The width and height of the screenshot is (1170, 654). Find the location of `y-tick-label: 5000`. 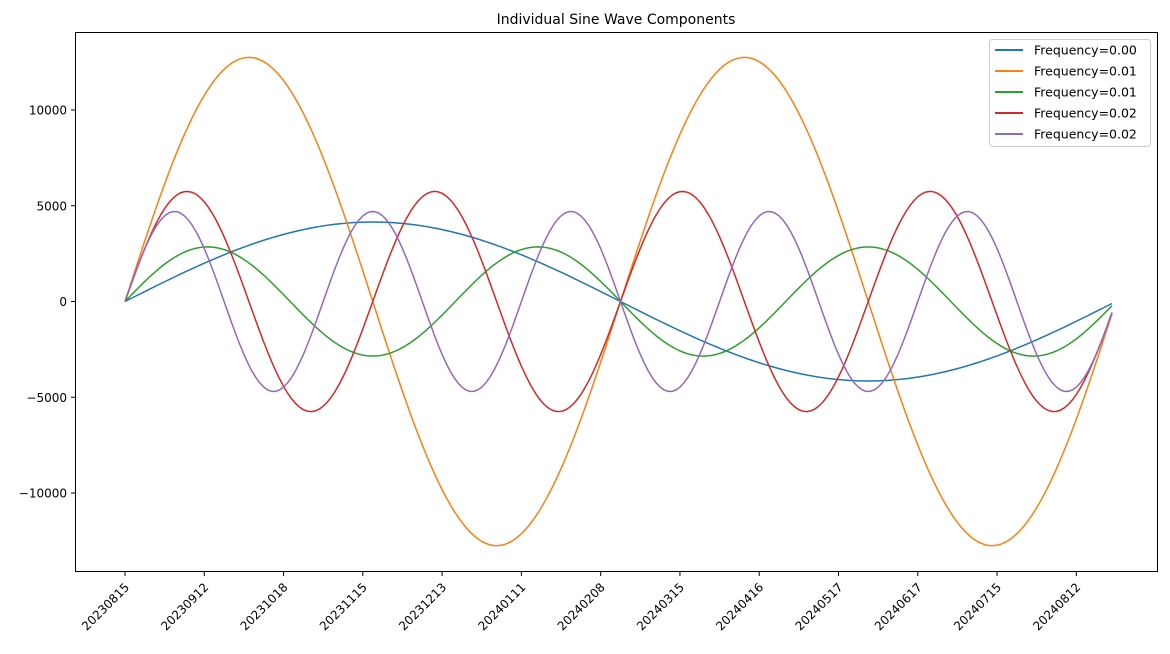

y-tick-label: 5000 is located at coordinates (51, 206).